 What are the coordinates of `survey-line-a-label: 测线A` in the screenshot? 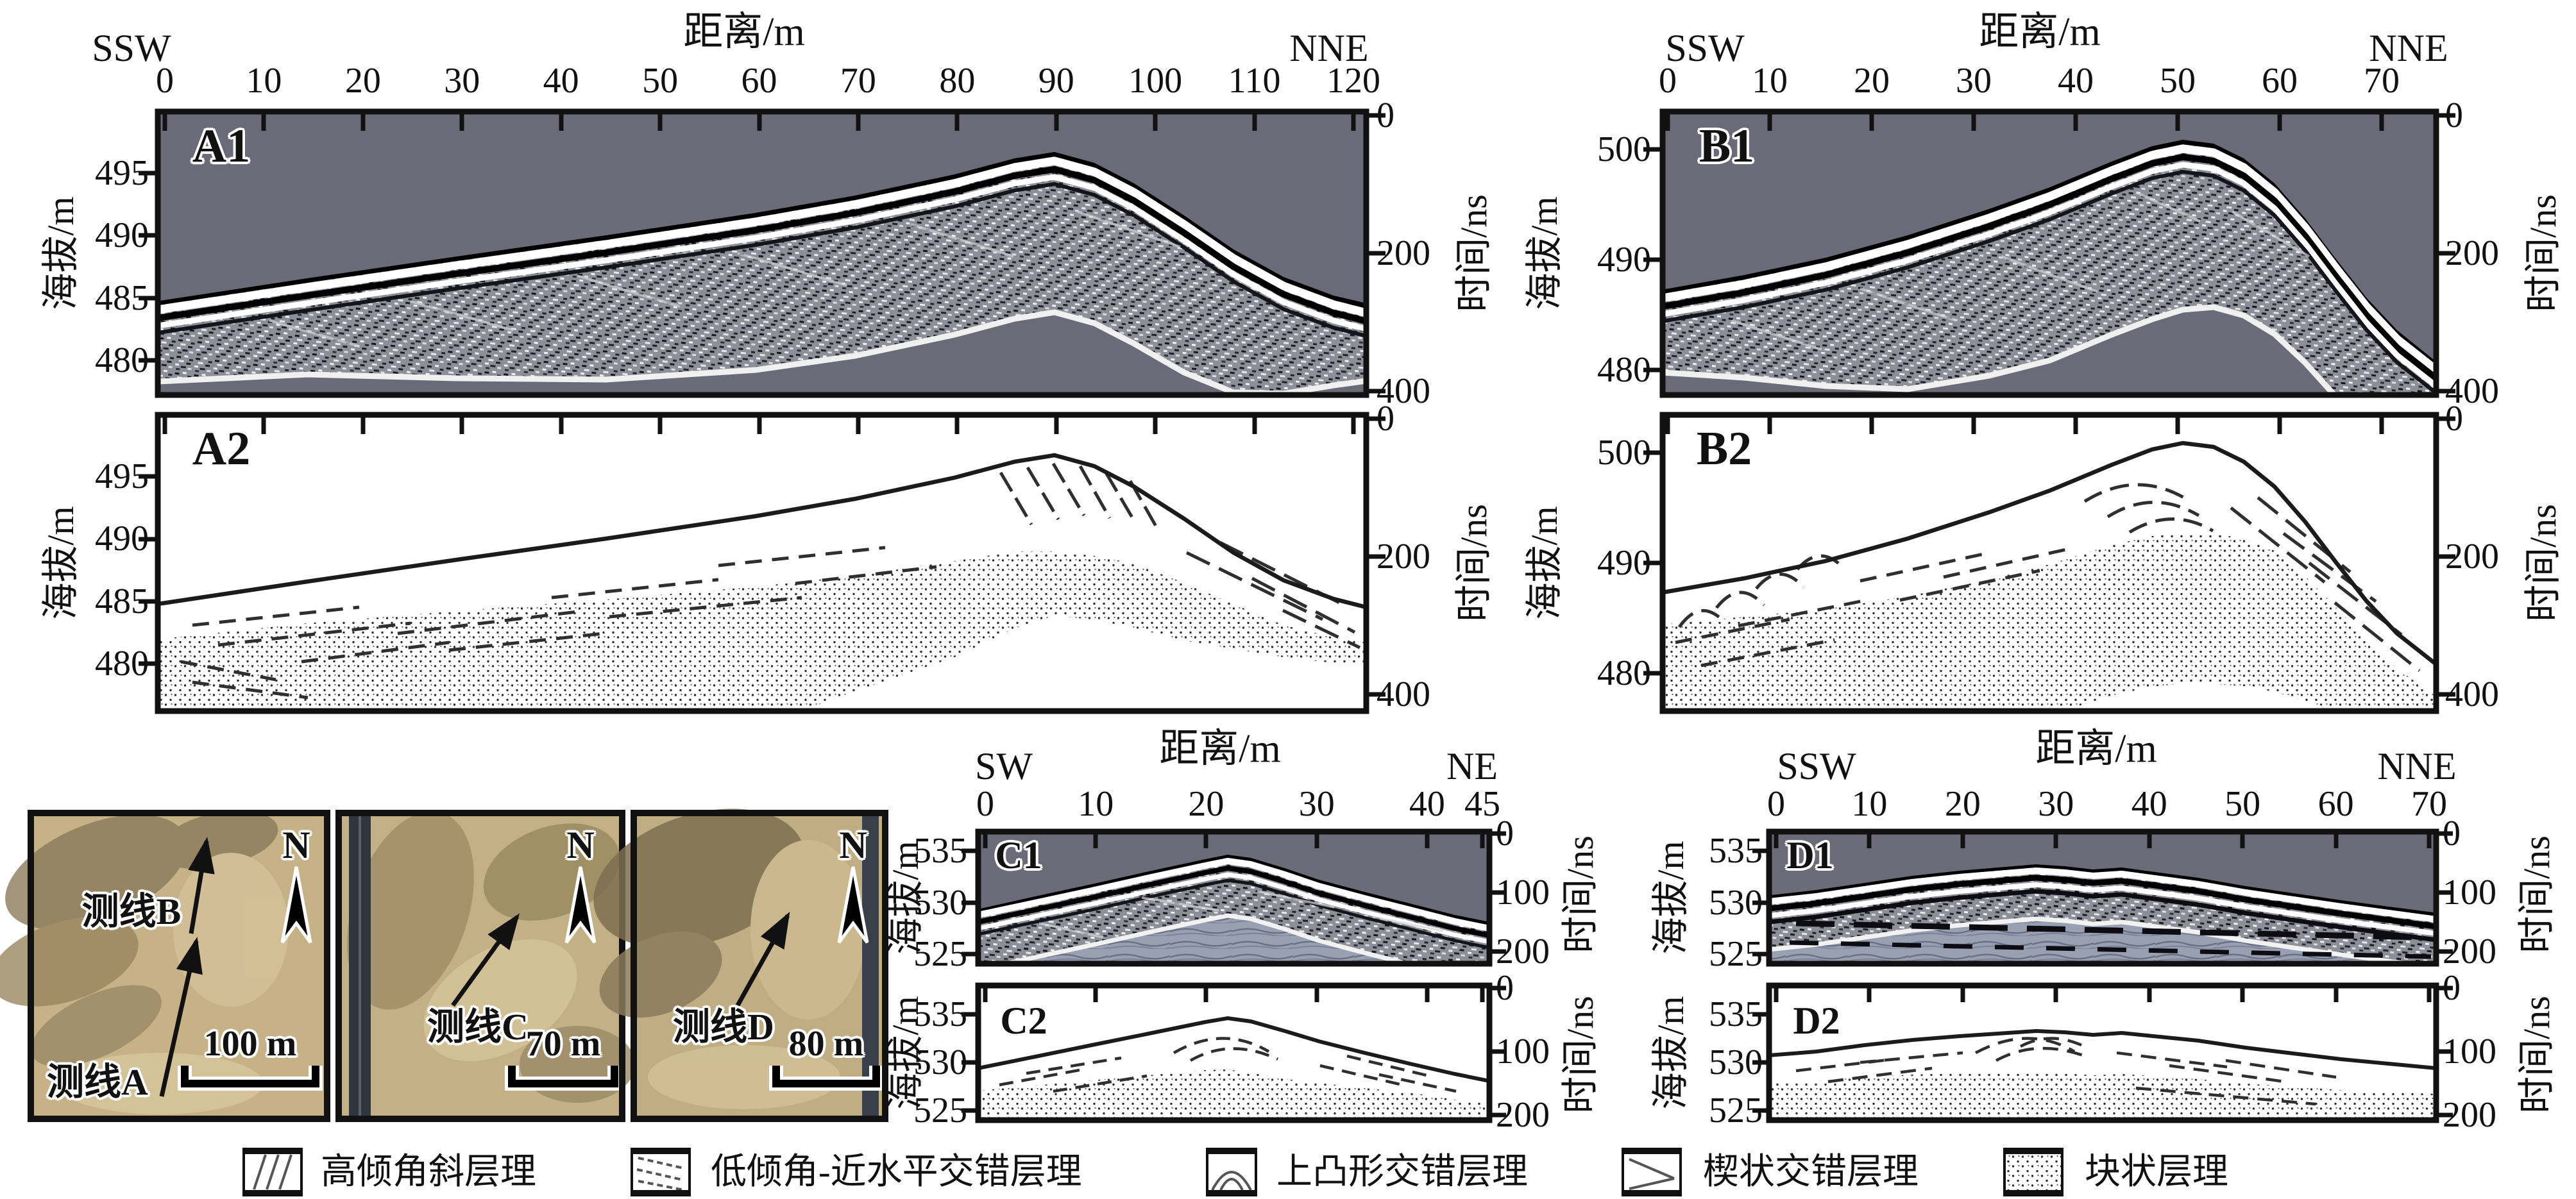 It's located at (97, 1082).